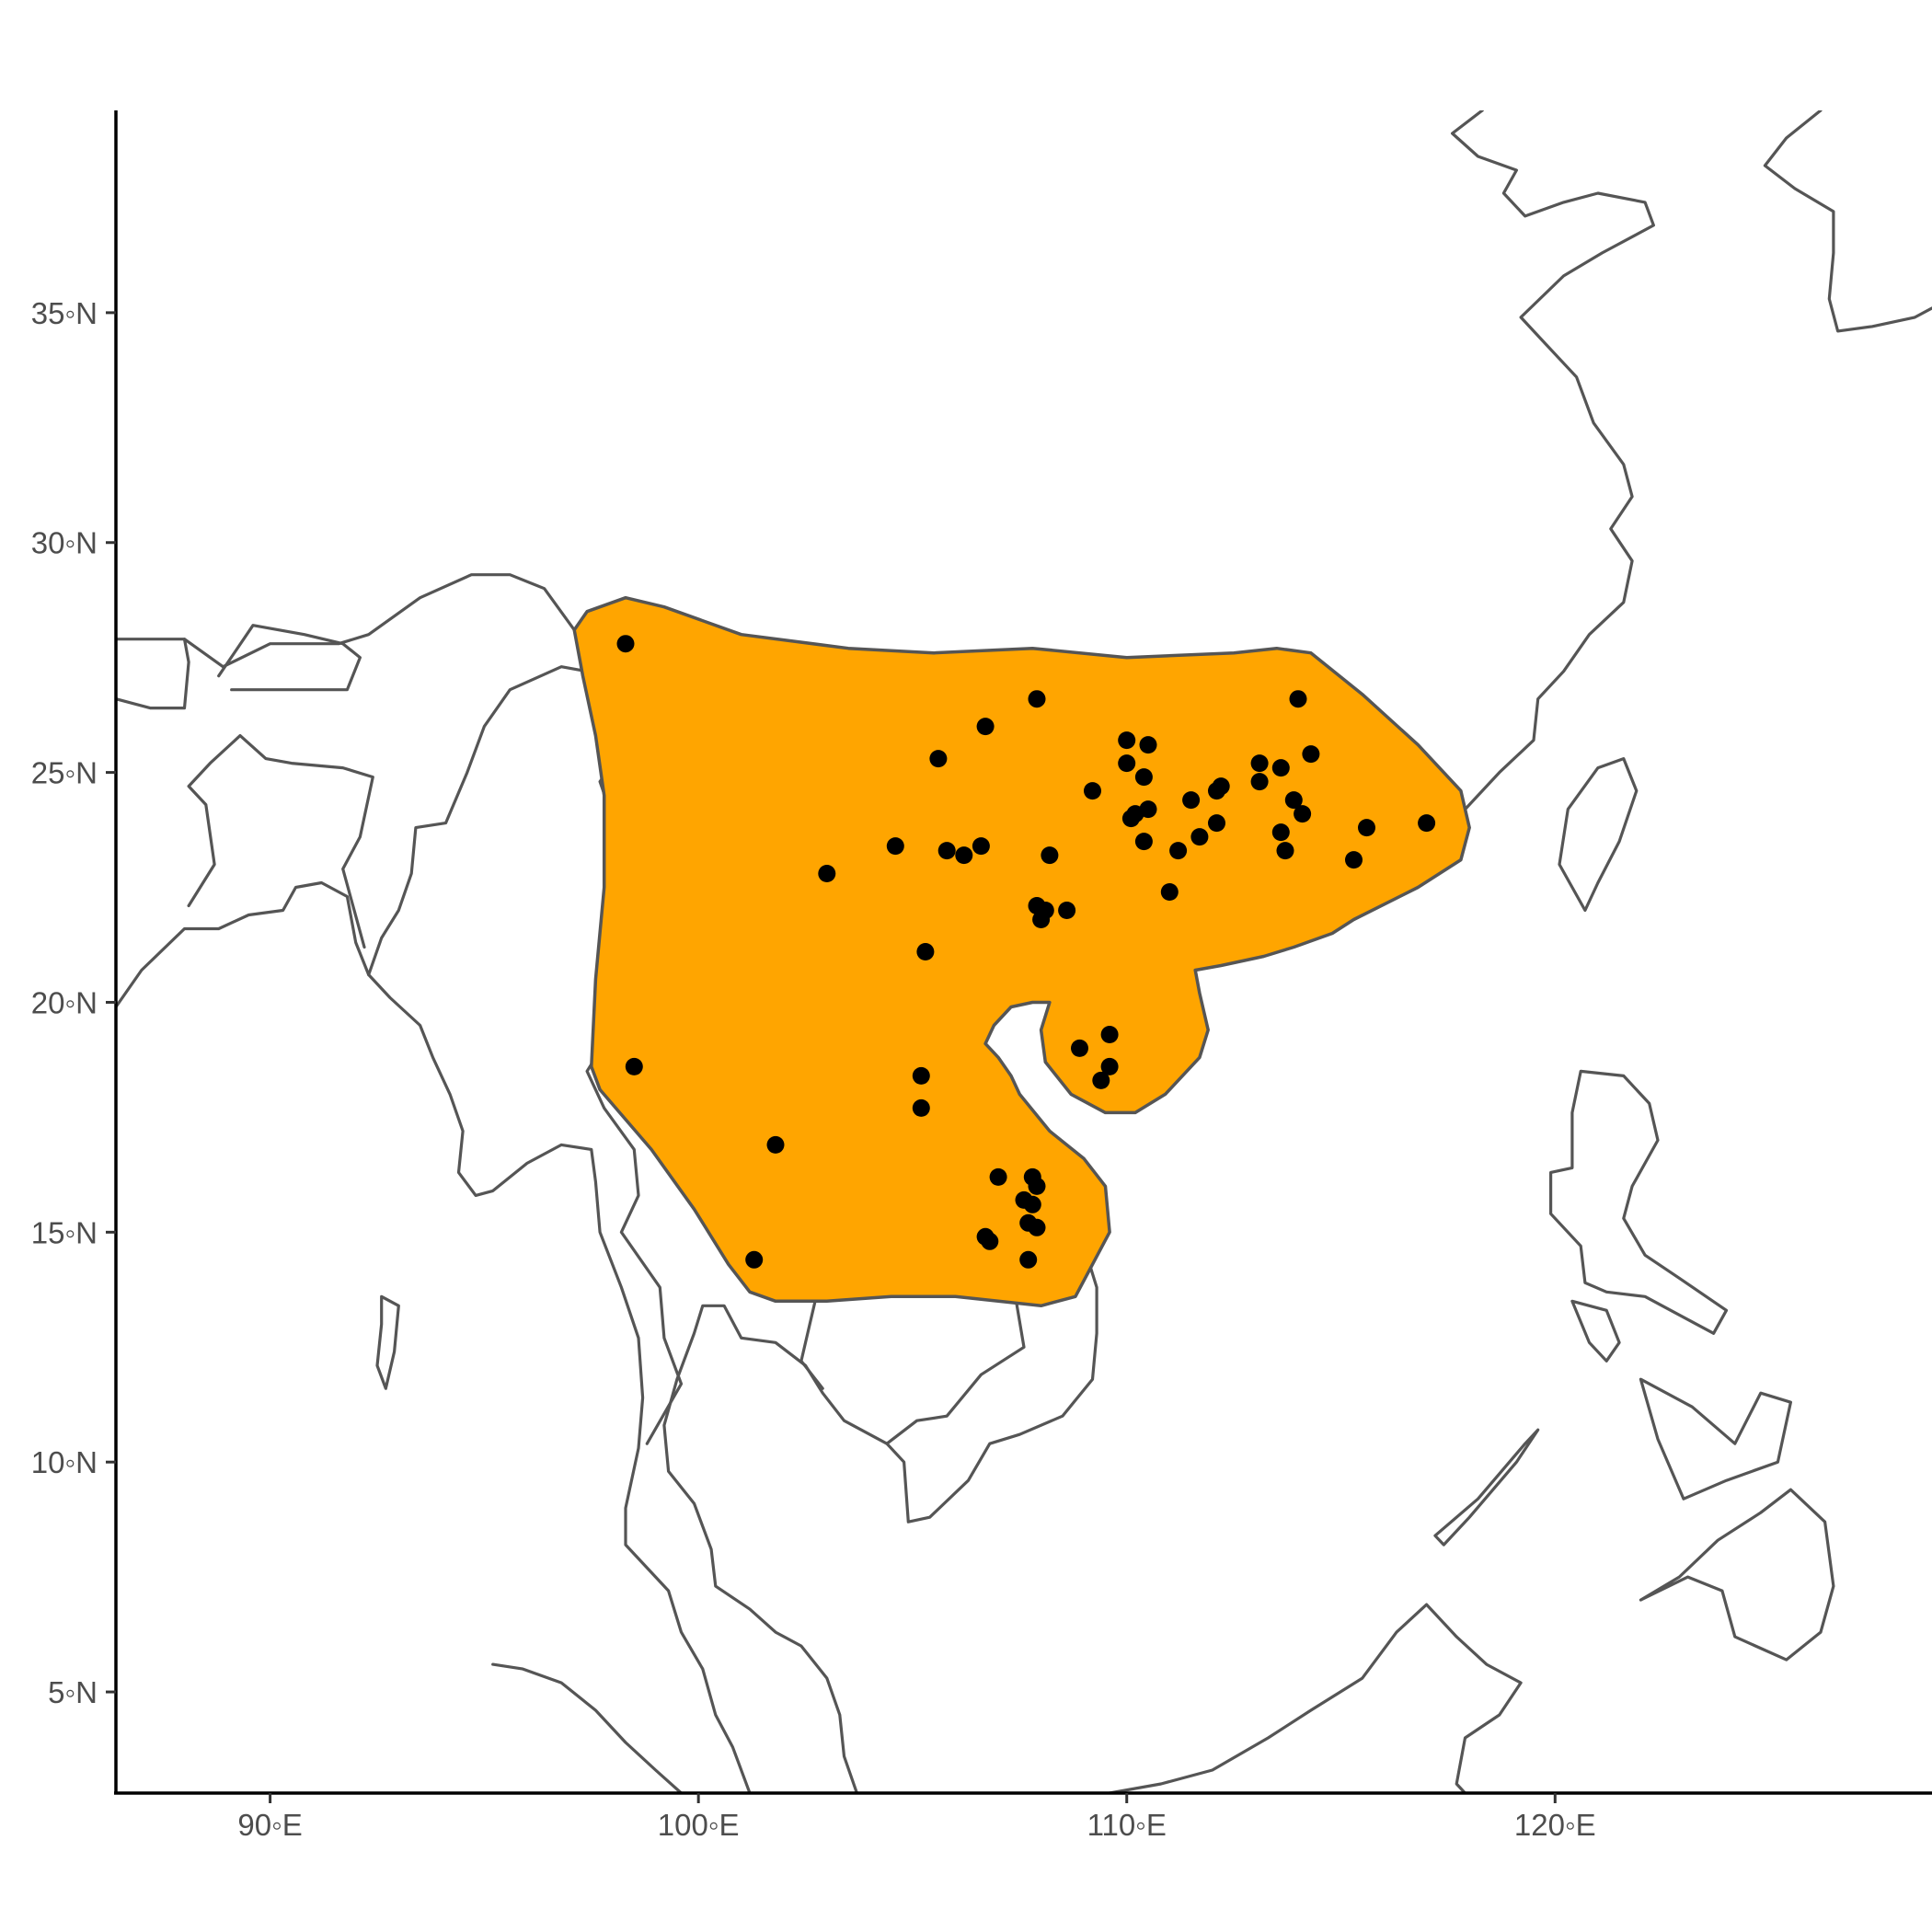 This screenshot has width=1932, height=1932. What do you see at coordinates (1555, 1825) in the screenshot?
I see `x-tick-label: 120◦E` at bounding box center [1555, 1825].